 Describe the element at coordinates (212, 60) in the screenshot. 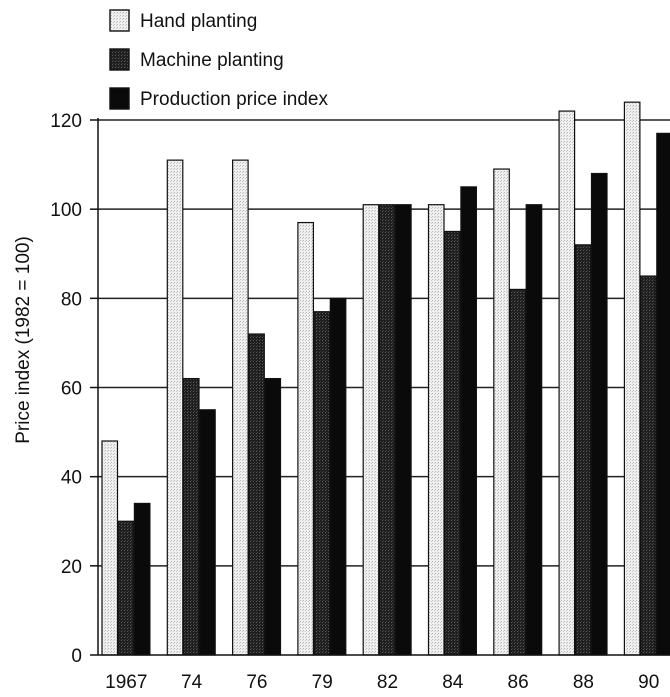

I see `legend-label-machine-planting: Machine planting` at that location.